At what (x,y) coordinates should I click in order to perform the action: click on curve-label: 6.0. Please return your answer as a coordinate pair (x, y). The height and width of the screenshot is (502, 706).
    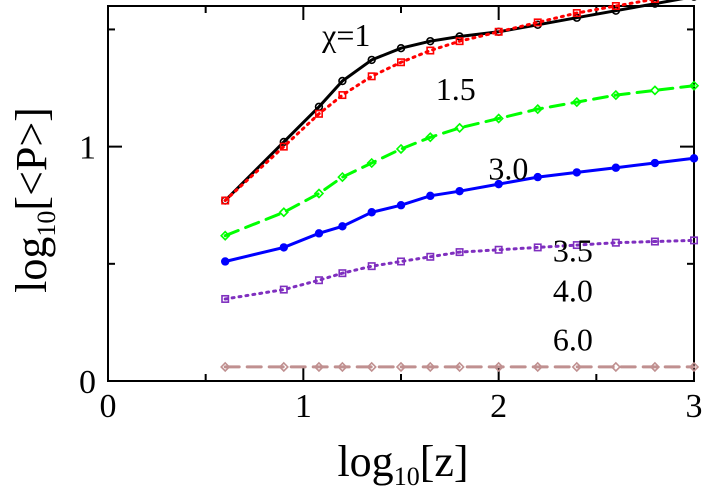
    Looking at the image, I should click on (573, 340).